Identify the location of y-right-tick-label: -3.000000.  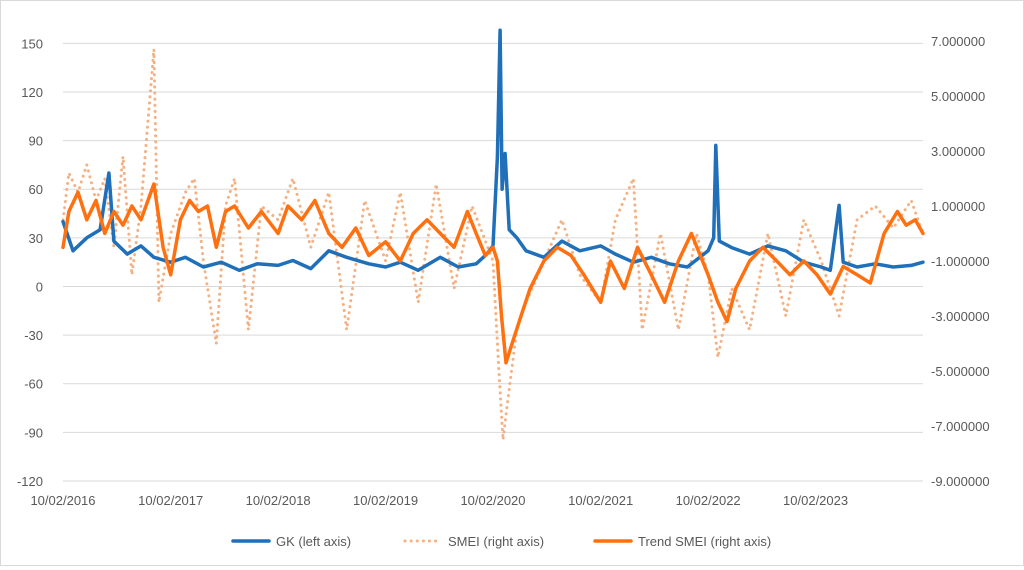
(960, 316).